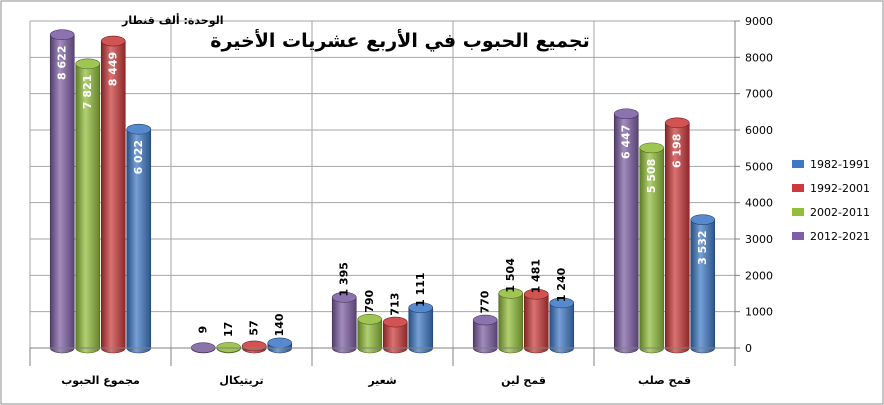 The image size is (884, 405). What do you see at coordinates (840, 212) in the screenshot?
I see `legend-label: 2002-2011` at bounding box center [840, 212].